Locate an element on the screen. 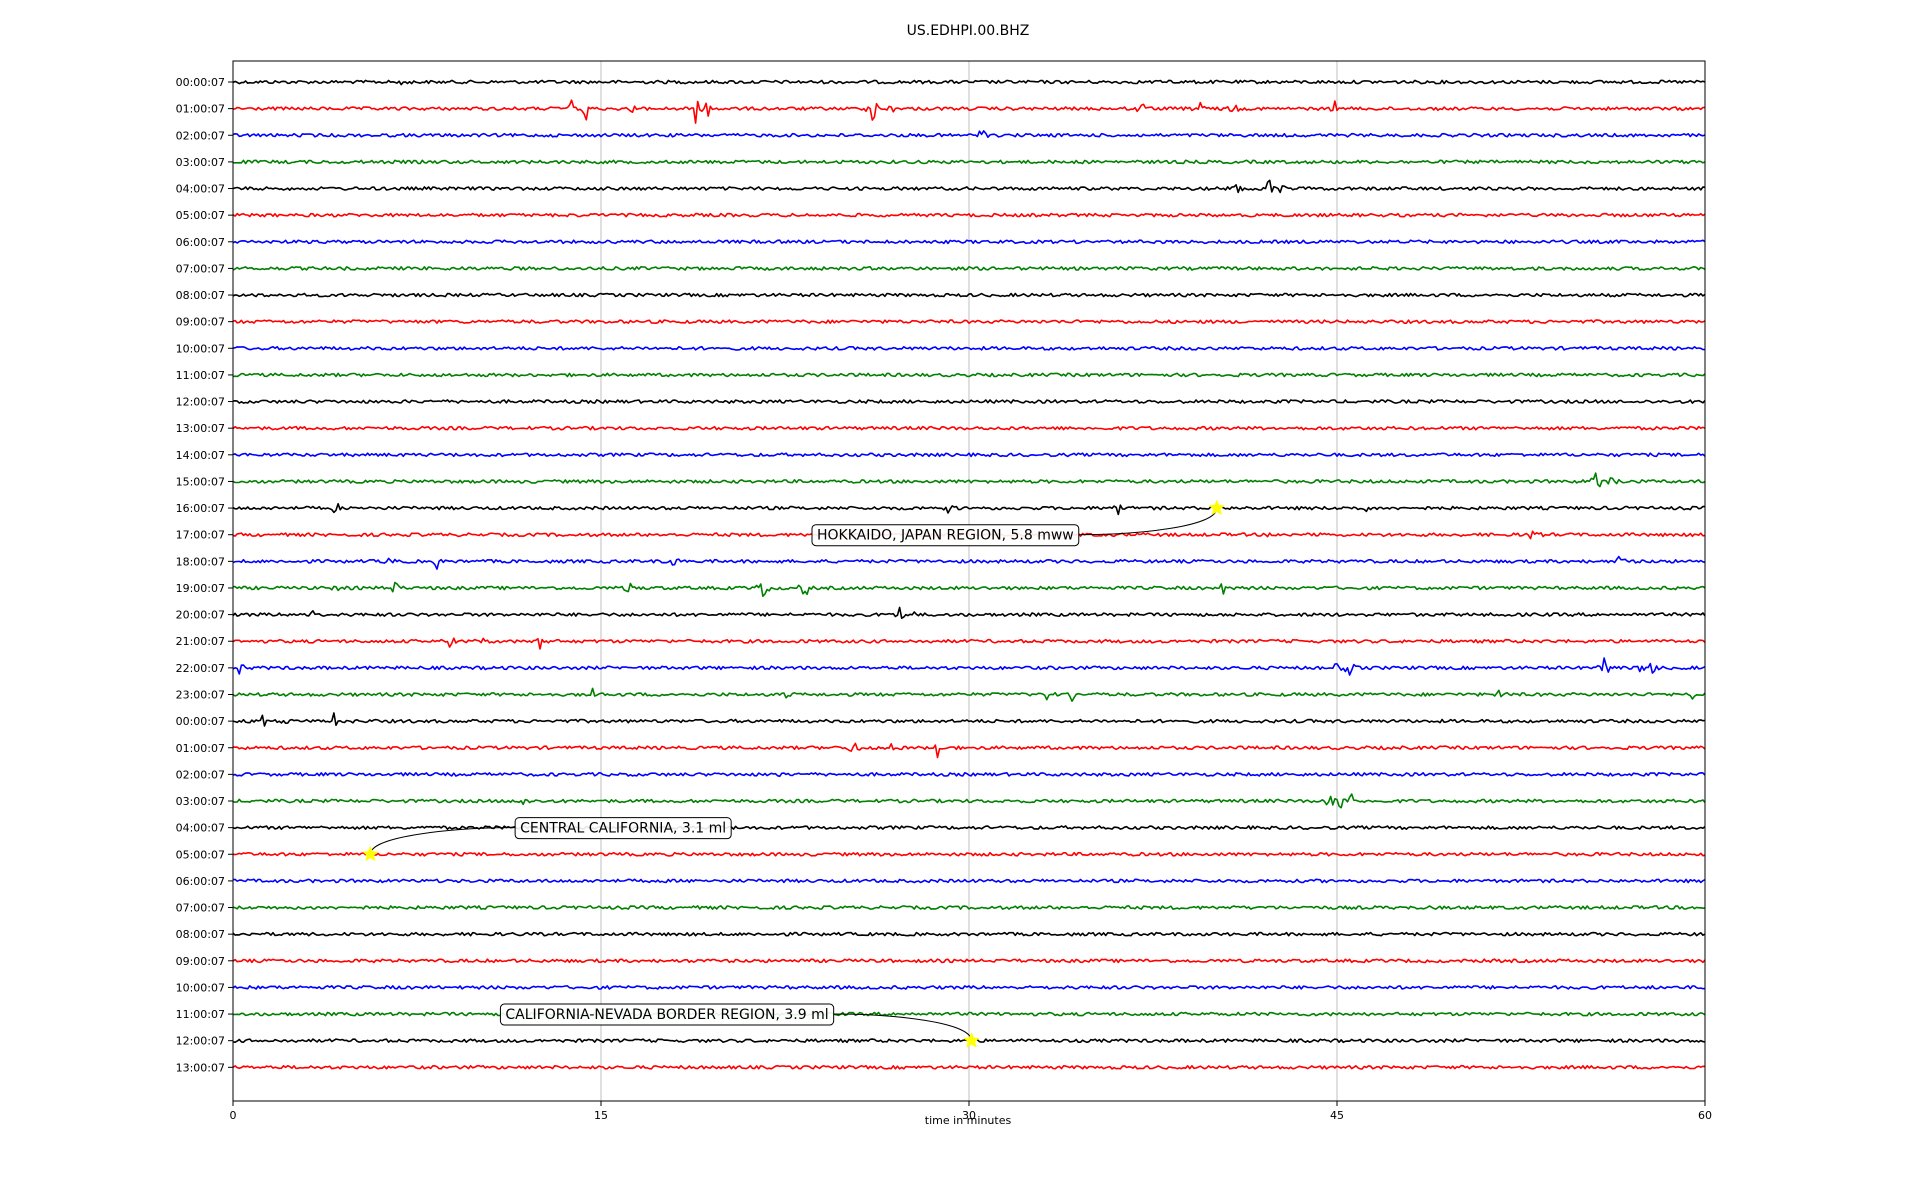 The width and height of the screenshot is (1920, 1200). event-annotation: HOKKAIDO, JAPAN REGION, 5.8 mww is located at coordinates (1018, 523).